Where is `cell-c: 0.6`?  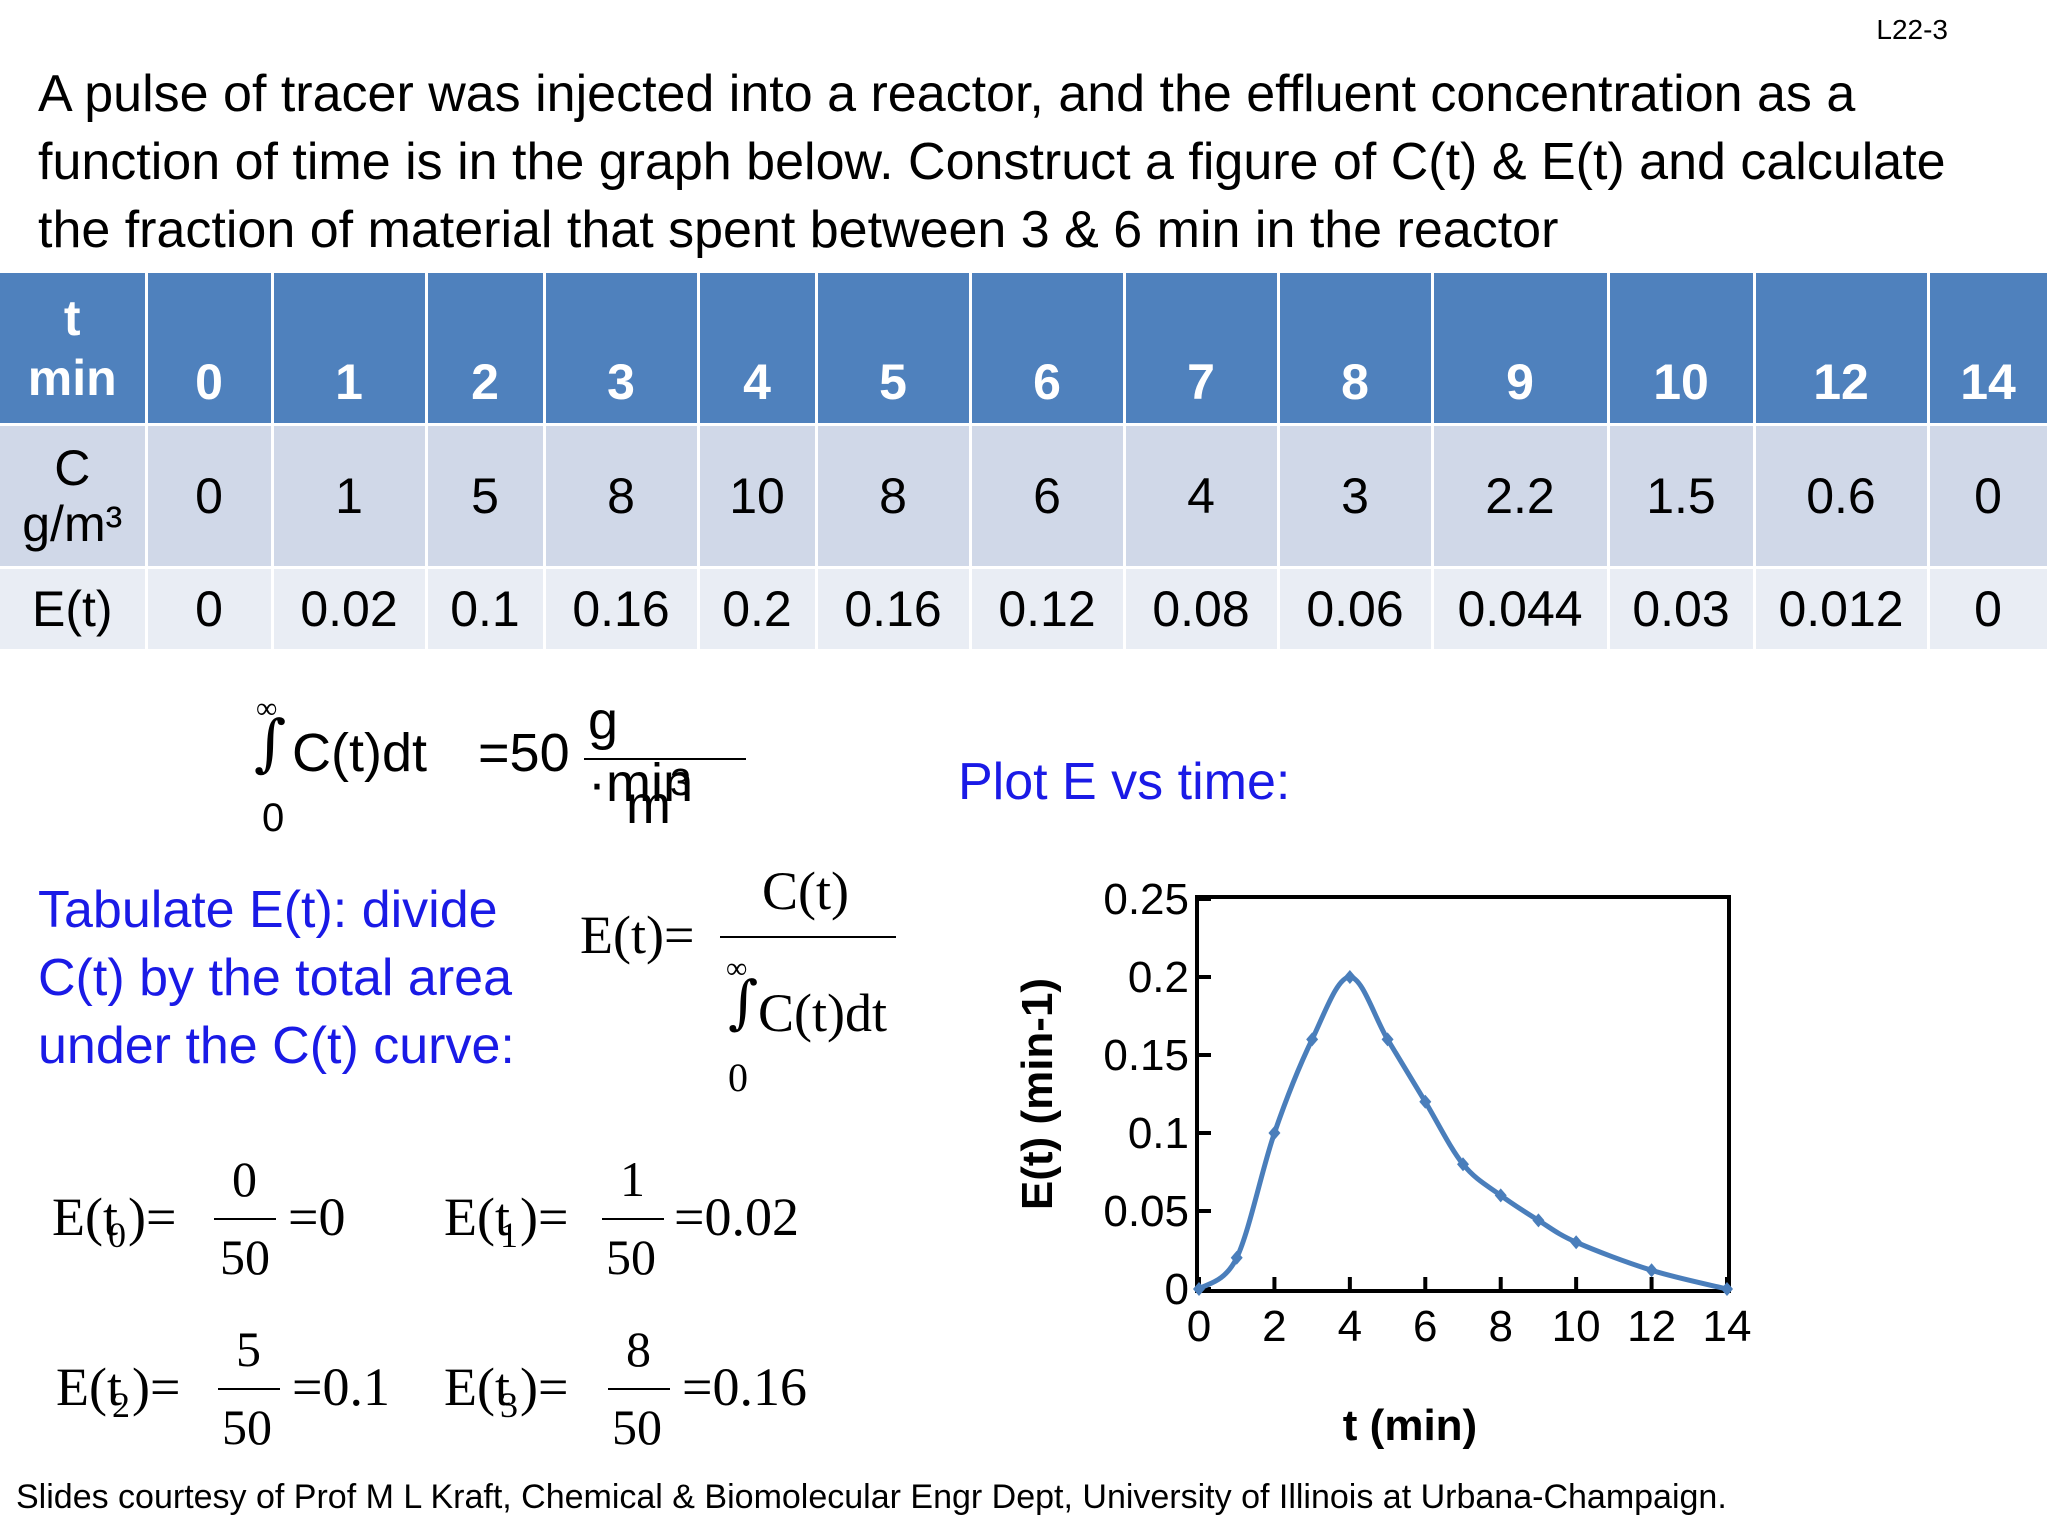 cell-c: 0.6 is located at coordinates (1842, 496).